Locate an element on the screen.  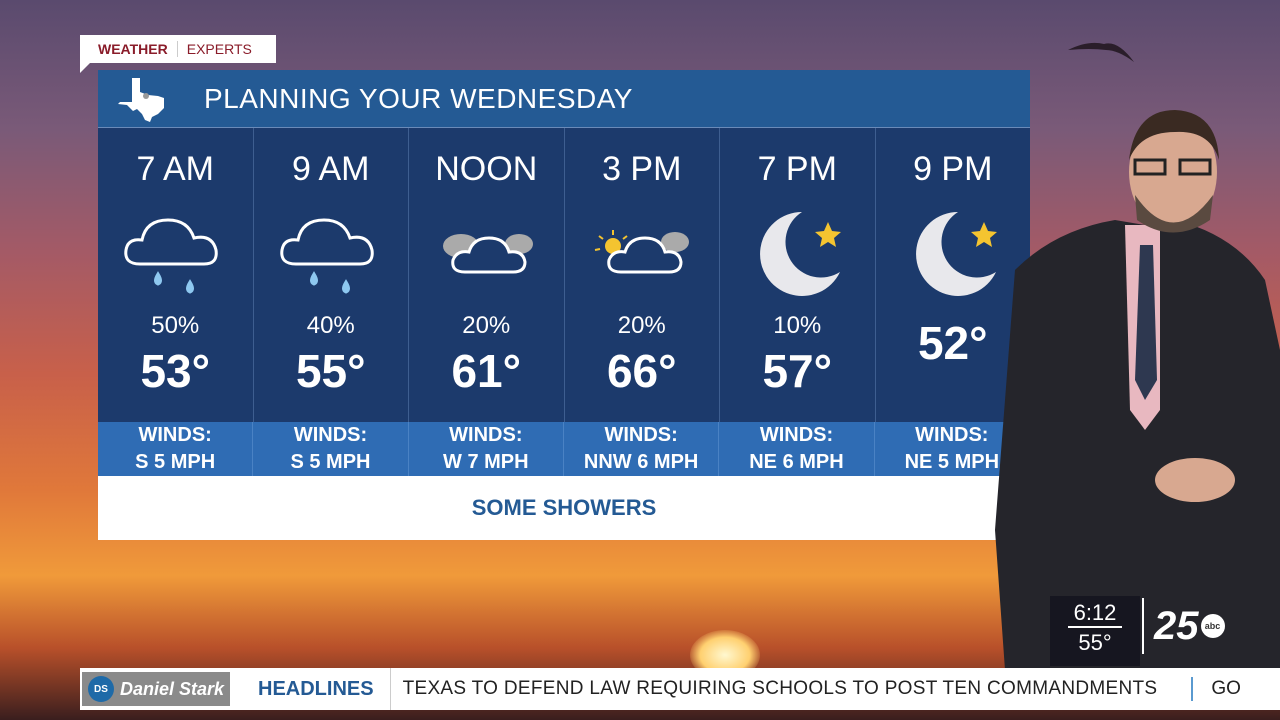
cloudy-icon is located at coordinates (488, 254).